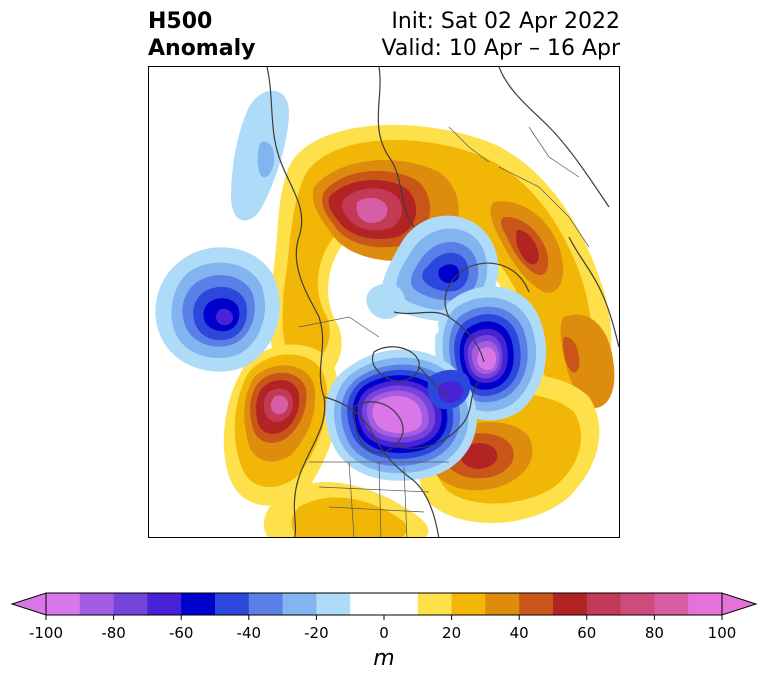  What do you see at coordinates (491, 353) in the screenshot?
I see `trough-greenland-baffin` at bounding box center [491, 353].